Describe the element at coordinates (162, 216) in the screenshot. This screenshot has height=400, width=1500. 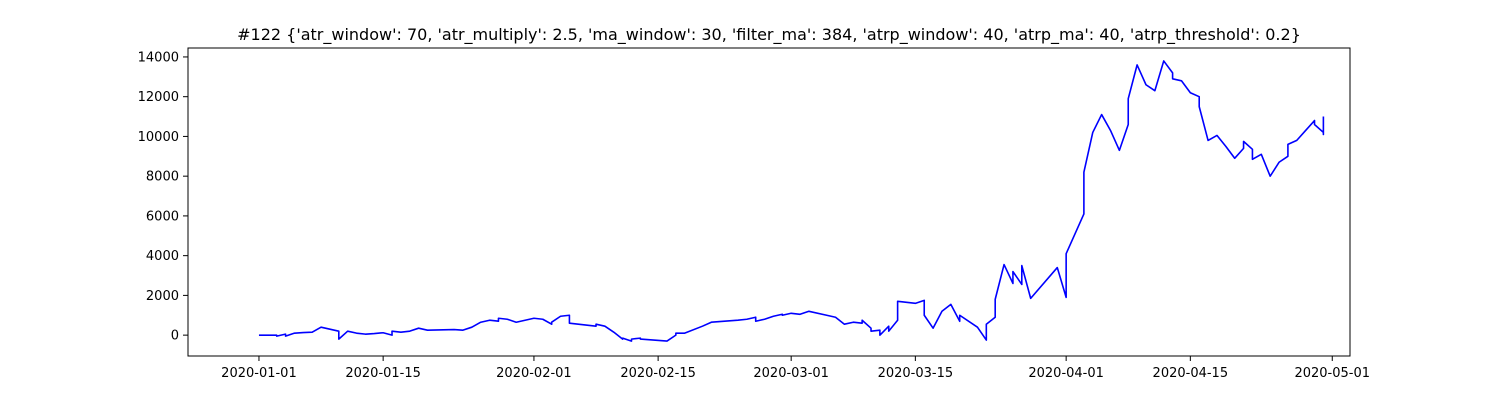
I see `y-tick-label: 6000` at that location.